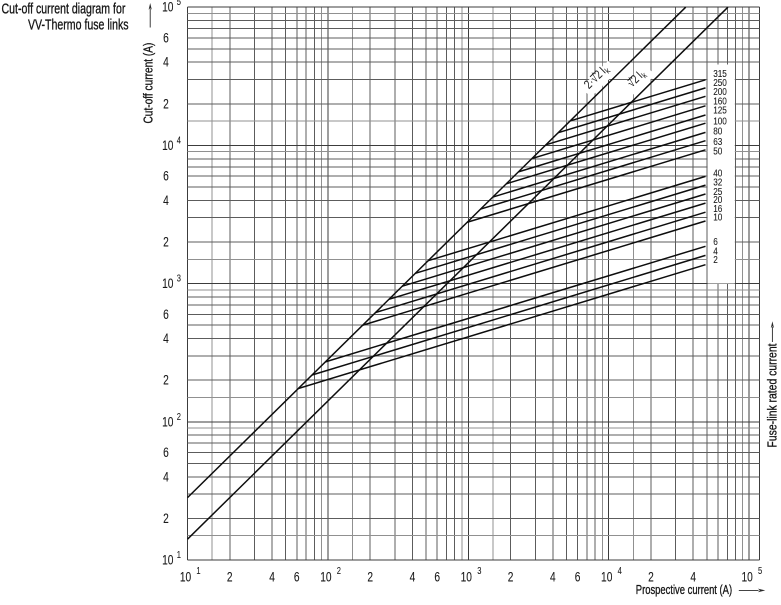 This screenshot has width=781, height=605. I want to click on svg-text: 125, so click(720, 110).